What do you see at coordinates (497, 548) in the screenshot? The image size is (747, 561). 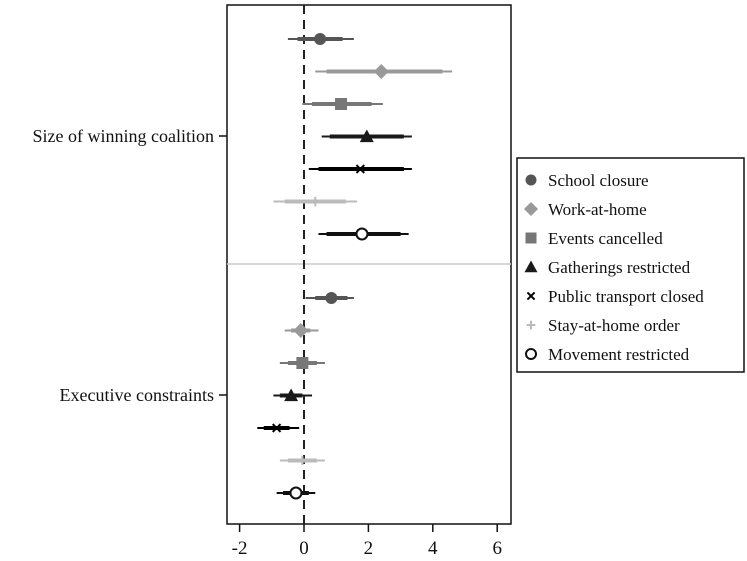 I see `x-tick-label: 6` at bounding box center [497, 548].